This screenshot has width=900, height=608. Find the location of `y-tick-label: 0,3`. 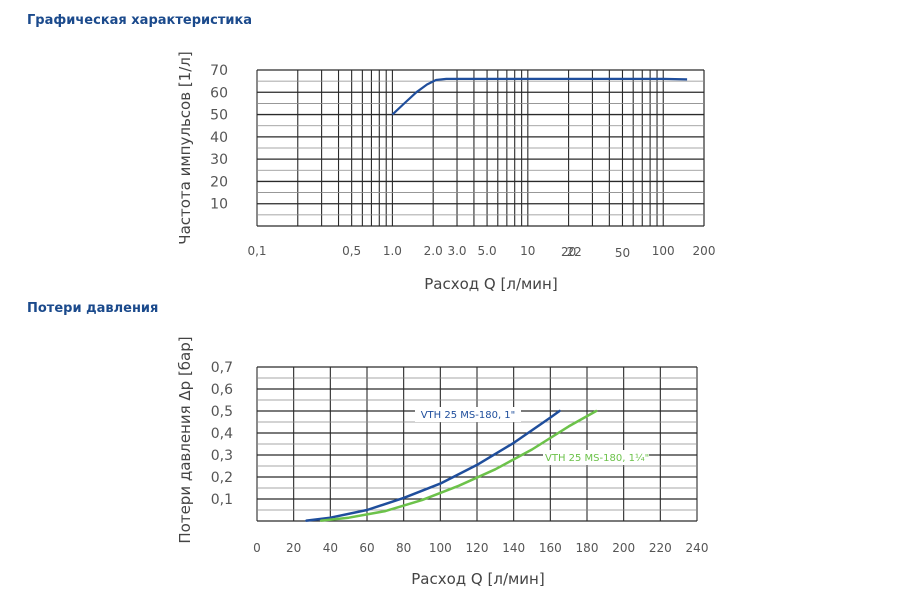

y-tick-label: 0,3 is located at coordinates (222, 456).